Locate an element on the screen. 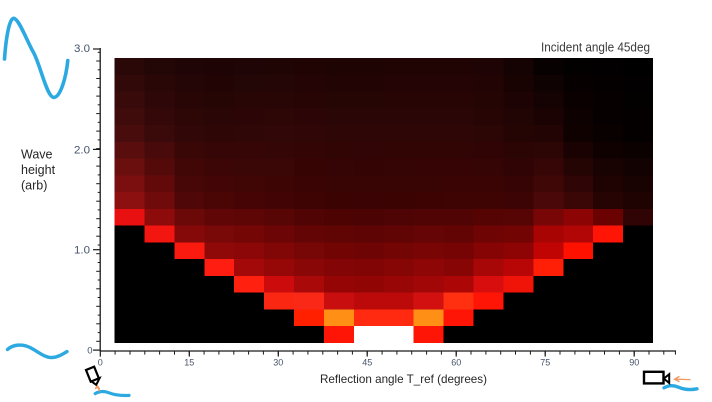  svg-text: Wave is located at coordinates (37, 155).